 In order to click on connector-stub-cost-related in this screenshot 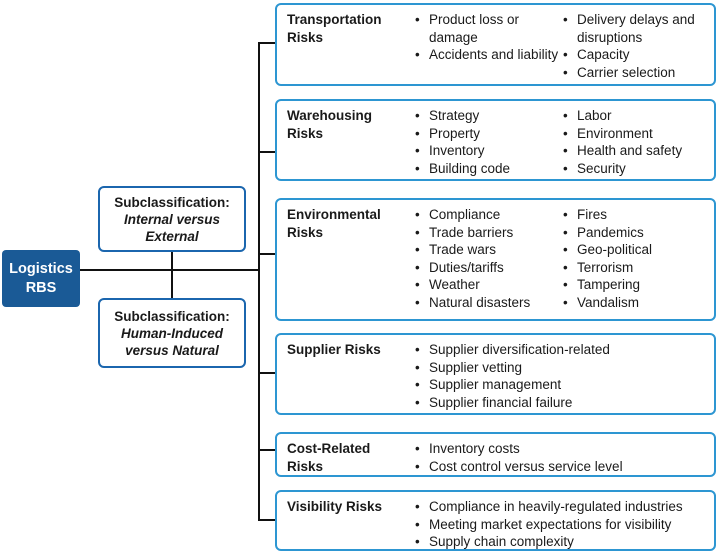, I will do `click(267, 450)`.